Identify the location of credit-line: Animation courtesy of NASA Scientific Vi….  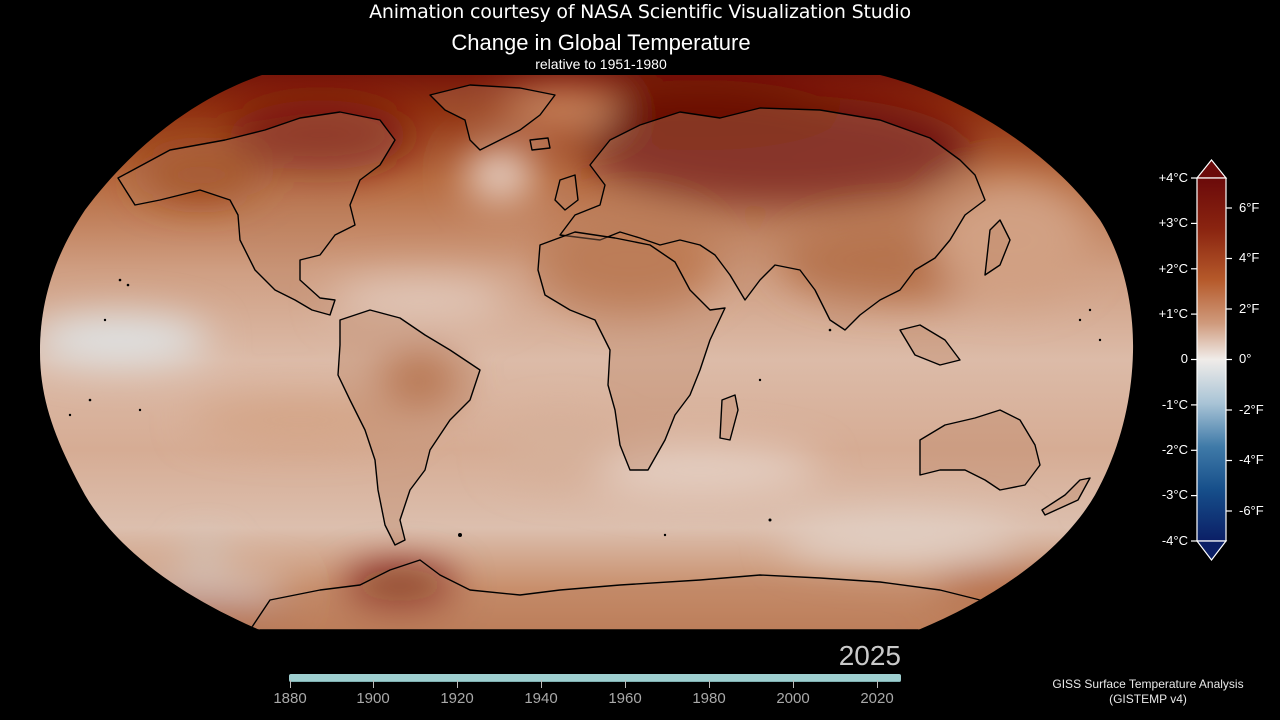
(640, 12).